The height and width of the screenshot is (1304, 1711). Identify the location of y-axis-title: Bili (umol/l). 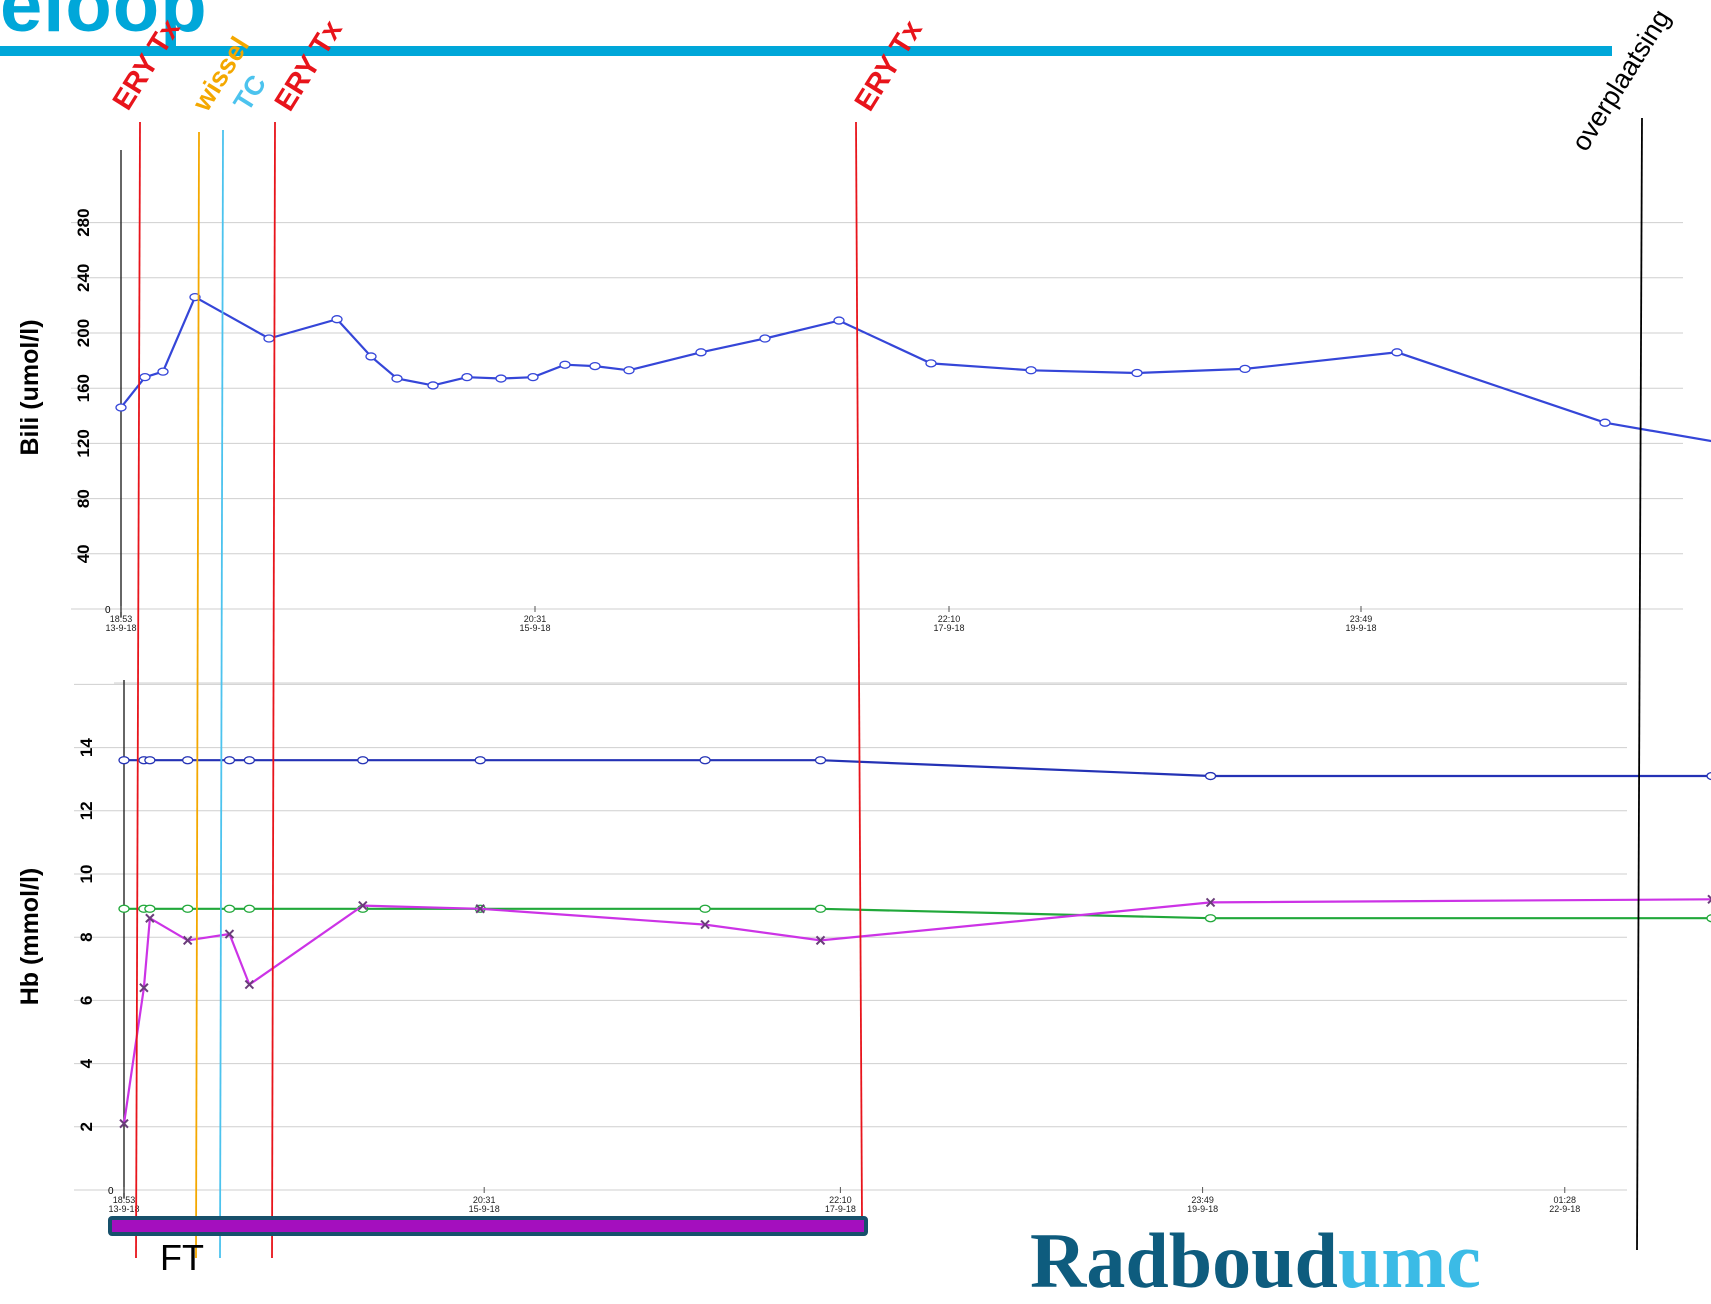
(30, 387).